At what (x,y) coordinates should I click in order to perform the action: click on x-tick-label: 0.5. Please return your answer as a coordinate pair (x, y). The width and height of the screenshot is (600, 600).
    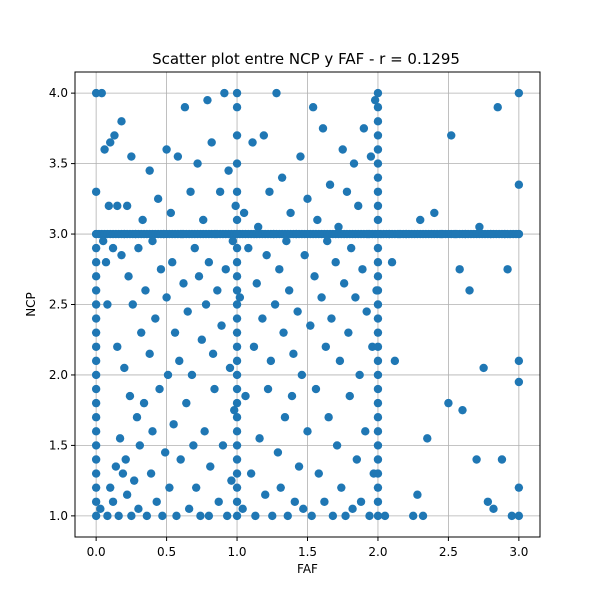
    Looking at the image, I should click on (166, 552).